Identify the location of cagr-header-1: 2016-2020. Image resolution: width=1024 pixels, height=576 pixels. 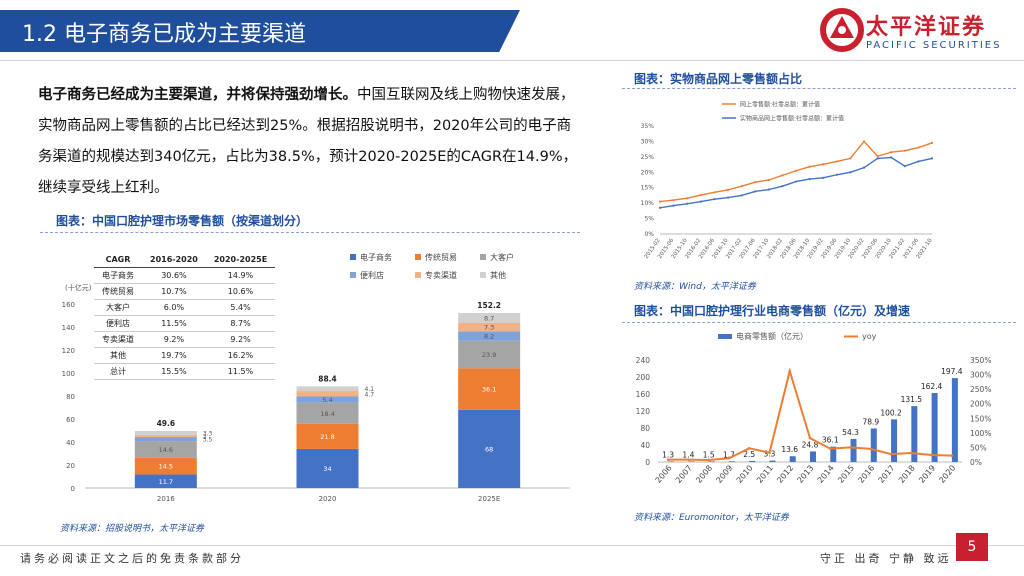
(174, 260).